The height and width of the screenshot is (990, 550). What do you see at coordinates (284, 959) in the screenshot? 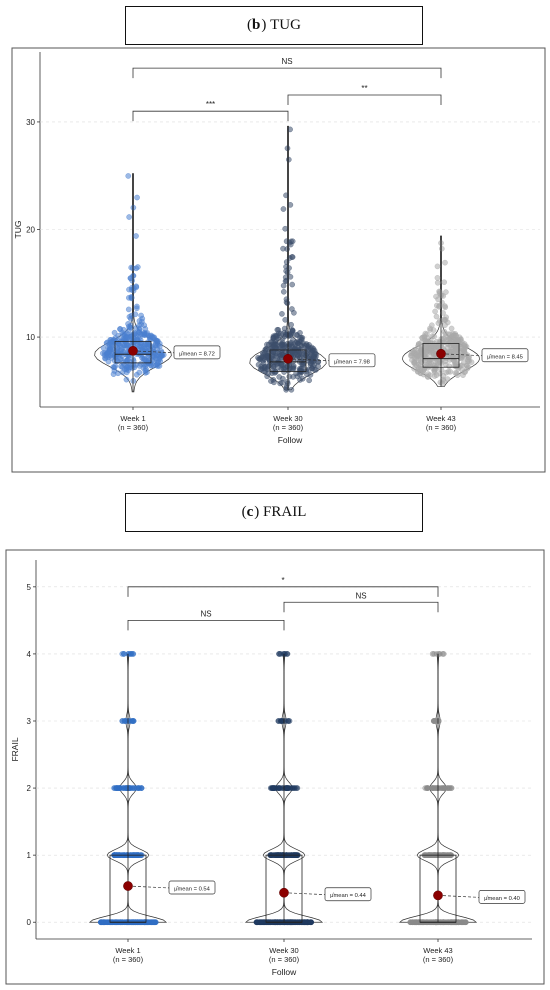
I see `x-count-label: (n = 360)` at bounding box center [284, 959].